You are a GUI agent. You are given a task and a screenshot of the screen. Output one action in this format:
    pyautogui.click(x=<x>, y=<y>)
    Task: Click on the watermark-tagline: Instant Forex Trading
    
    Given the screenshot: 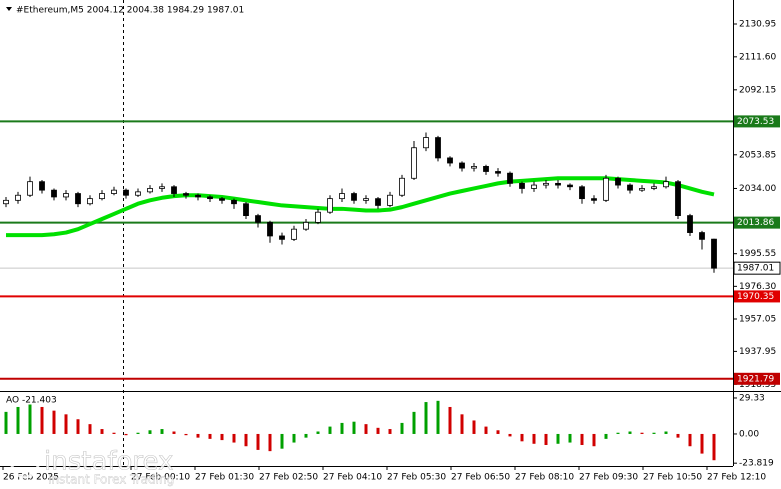 What is the action you would take?
    pyautogui.click(x=111, y=480)
    